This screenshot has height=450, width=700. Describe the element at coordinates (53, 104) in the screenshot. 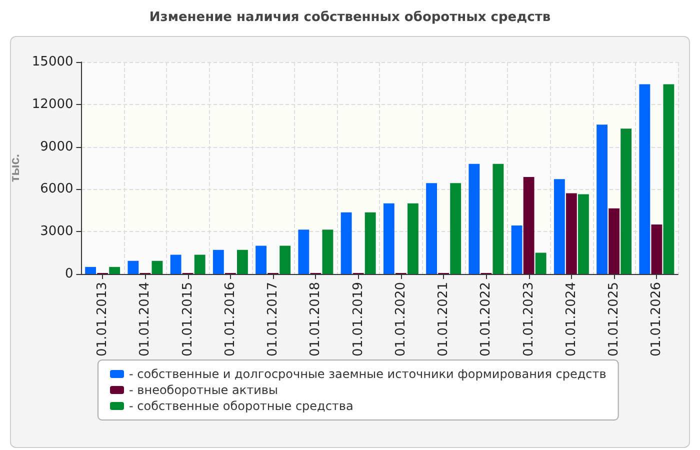

I see `y-tick-label: 12000` at that location.